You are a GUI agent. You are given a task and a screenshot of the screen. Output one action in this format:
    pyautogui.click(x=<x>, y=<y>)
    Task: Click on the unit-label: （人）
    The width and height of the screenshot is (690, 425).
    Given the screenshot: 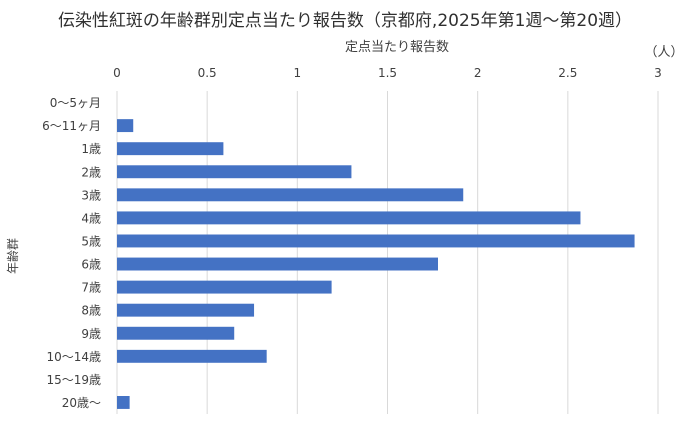 What is the action you would take?
    pyautogui.click(x=663, y=52)
    